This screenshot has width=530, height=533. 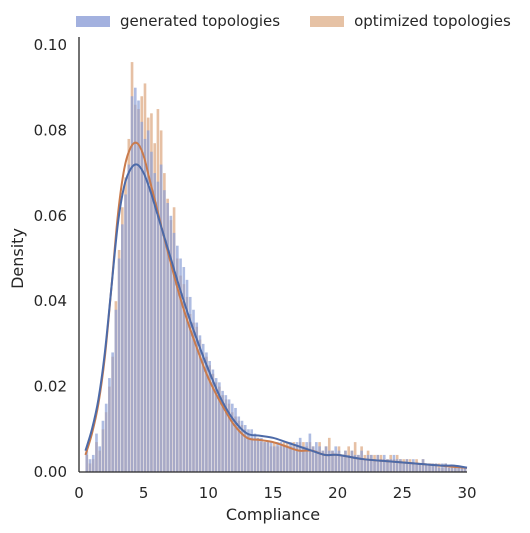 I want to click on x-axis-label: Compliance, so click(x=273, y=514).